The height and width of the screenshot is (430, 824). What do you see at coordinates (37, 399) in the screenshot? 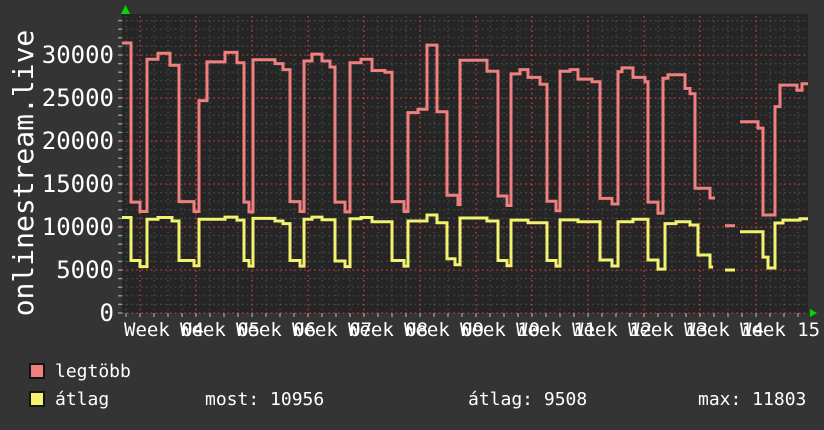
I see `legend-swatch-atlag` at bounding box center [37, 399].